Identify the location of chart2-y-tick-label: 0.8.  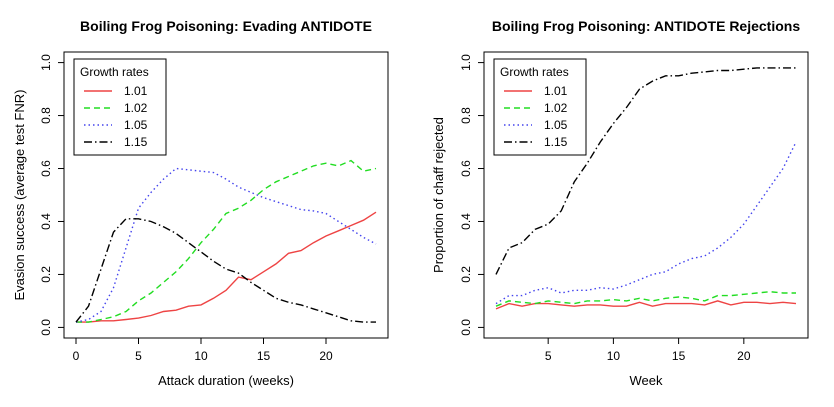
(466, 115).